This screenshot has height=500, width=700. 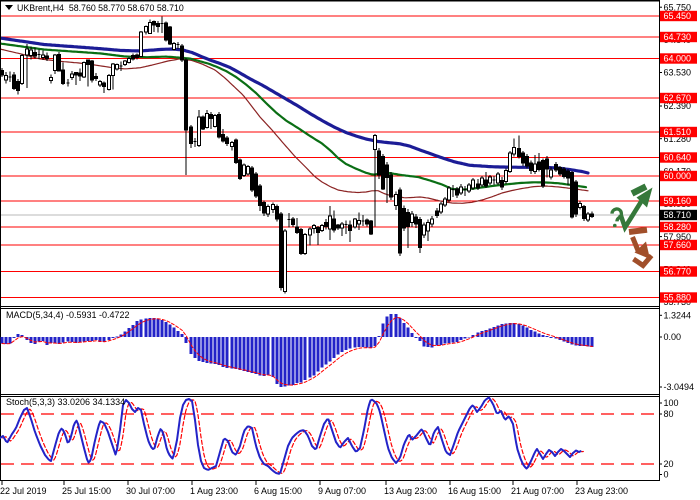 I want to click on svg-text: 100, so click(x=671, y=403).